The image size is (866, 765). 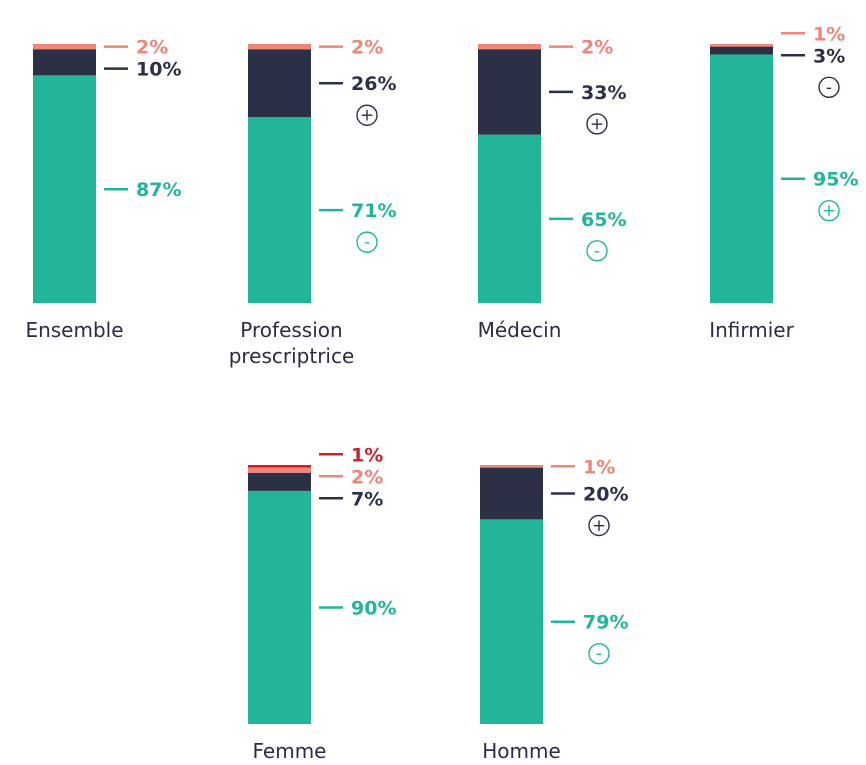 I want to click on bar-segment-infirmier-teal, so click(x=741, y=178).